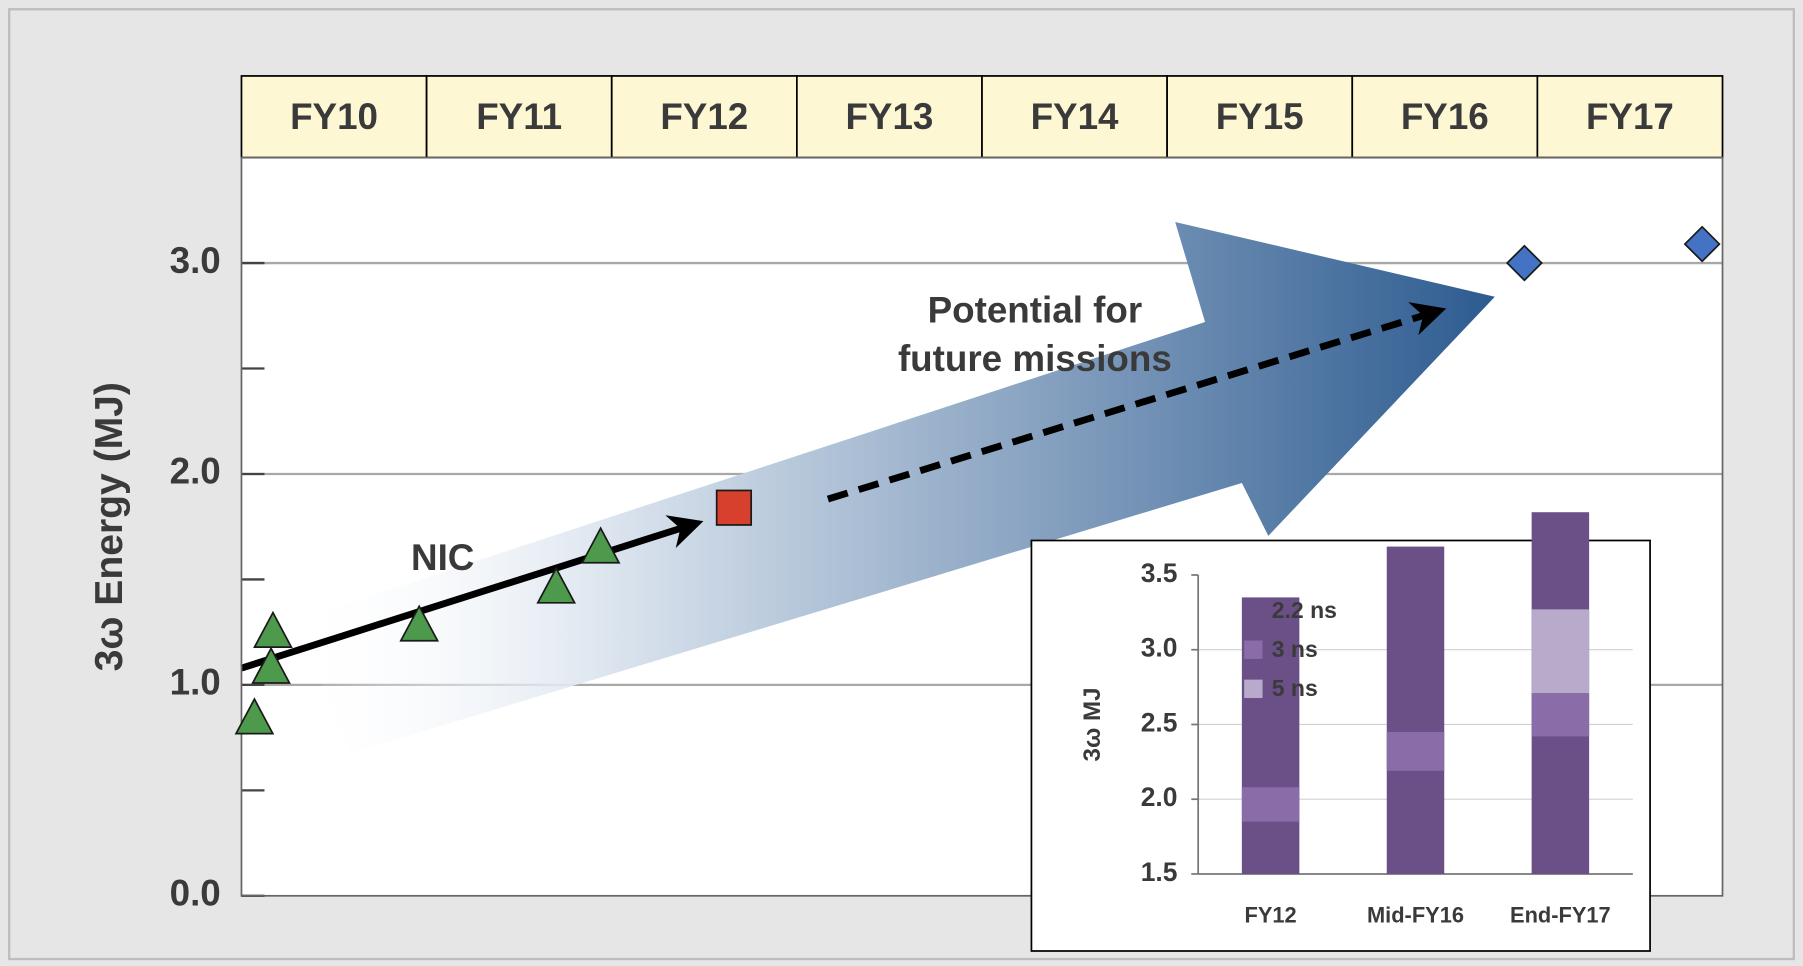 This screenshot has height=966, width=1803. I want to click on header-label: FY17, so click(1630, 116).